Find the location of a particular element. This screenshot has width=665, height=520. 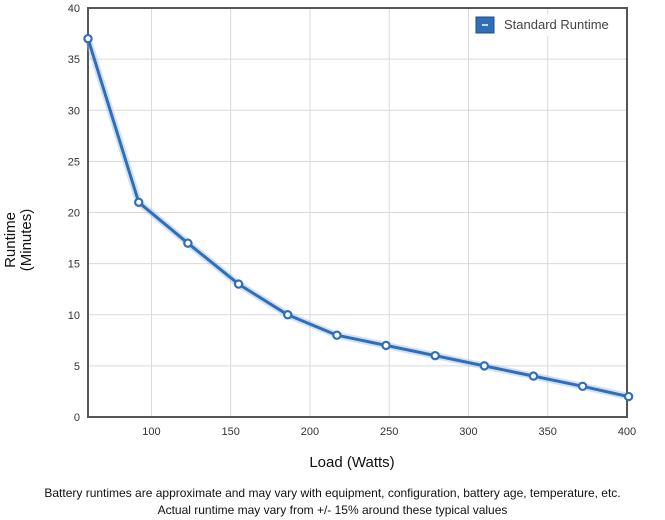

x-tick-label-400: 400 is located at coordinates (627, 432).